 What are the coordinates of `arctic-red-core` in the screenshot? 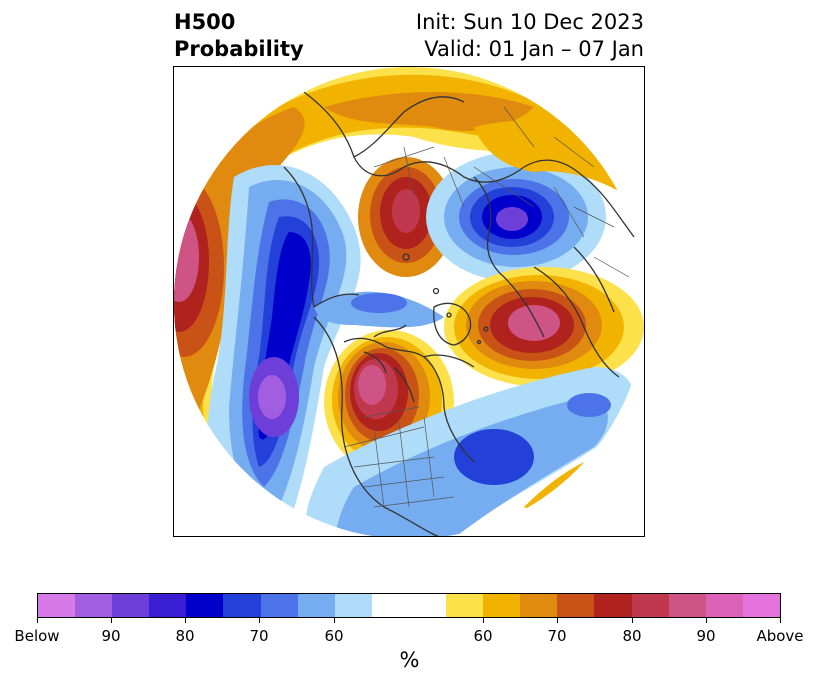 It's located at (406, 211).